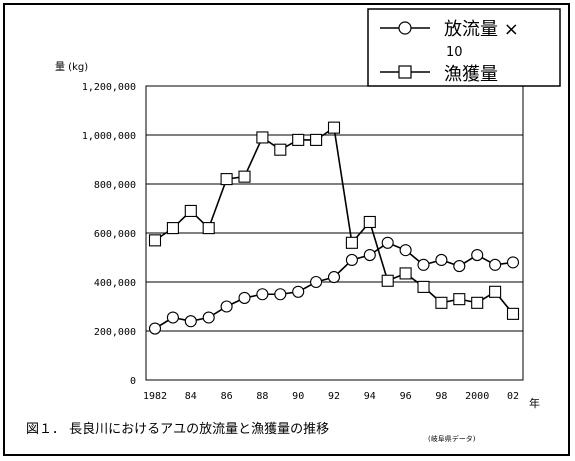 This screenshot has height=461, width=575. What do you see at coordinates (115, 332) in the screenshot?
I see `y-tick-label: 200,000` at bounding box center [115, 332].